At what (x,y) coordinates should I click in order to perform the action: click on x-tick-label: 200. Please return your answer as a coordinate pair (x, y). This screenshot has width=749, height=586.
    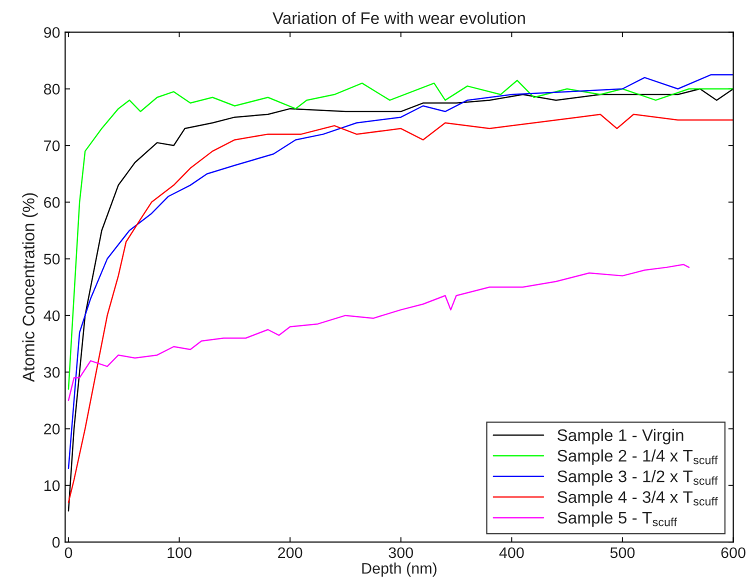
    Looking at the image, I should click on (290, 552).